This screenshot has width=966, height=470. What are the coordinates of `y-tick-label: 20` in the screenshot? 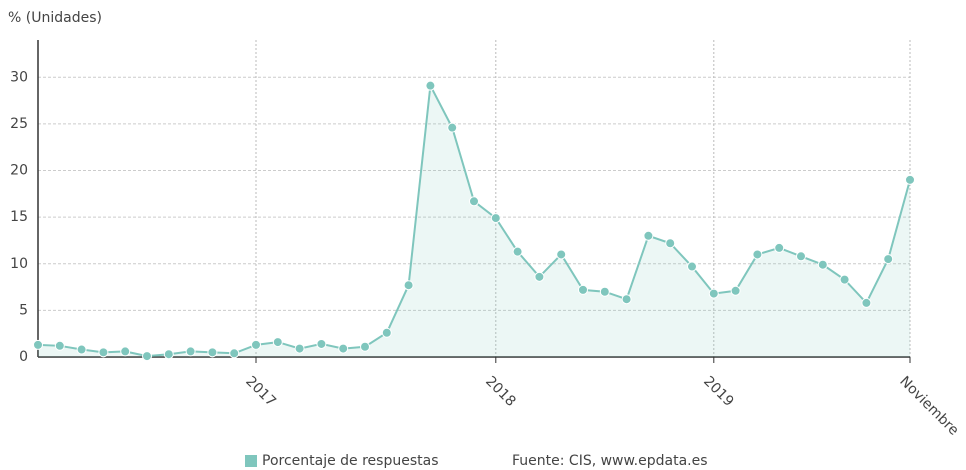 It's located at (19, 171).